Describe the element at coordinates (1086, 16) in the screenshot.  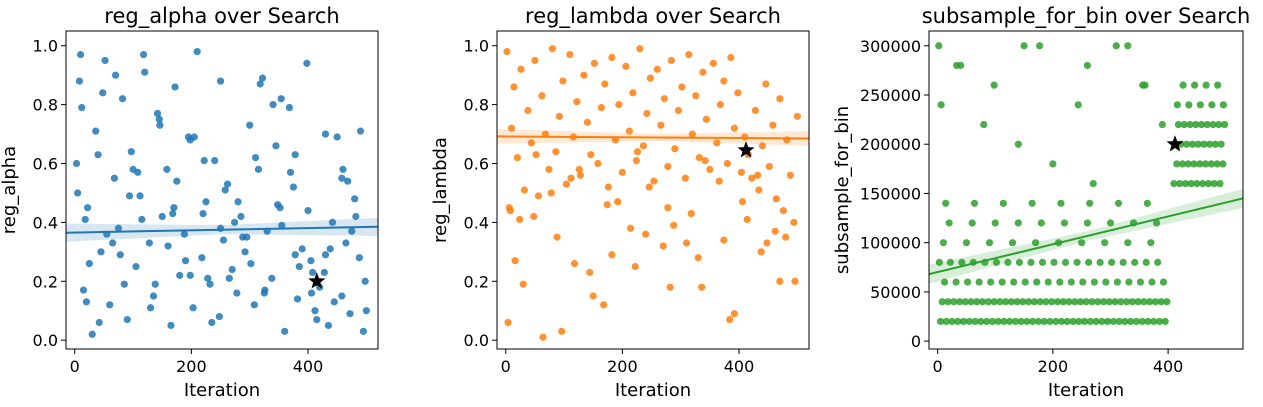
I see `chart-title: subsample_for_bin over Search` at that location.